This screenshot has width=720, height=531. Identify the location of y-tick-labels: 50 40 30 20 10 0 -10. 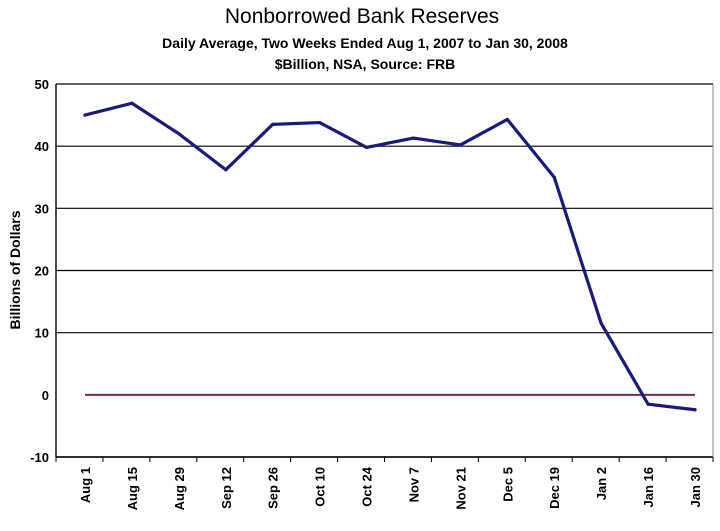
(39, 271).